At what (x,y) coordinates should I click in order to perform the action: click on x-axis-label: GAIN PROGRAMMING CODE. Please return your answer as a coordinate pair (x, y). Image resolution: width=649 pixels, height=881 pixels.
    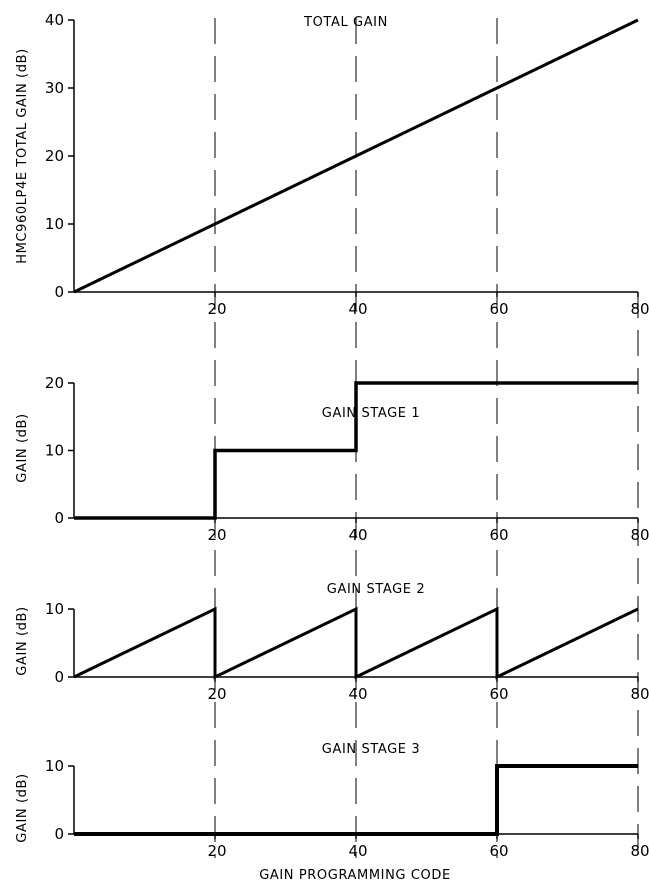
    Looking at the image, I should click on (355, 874).